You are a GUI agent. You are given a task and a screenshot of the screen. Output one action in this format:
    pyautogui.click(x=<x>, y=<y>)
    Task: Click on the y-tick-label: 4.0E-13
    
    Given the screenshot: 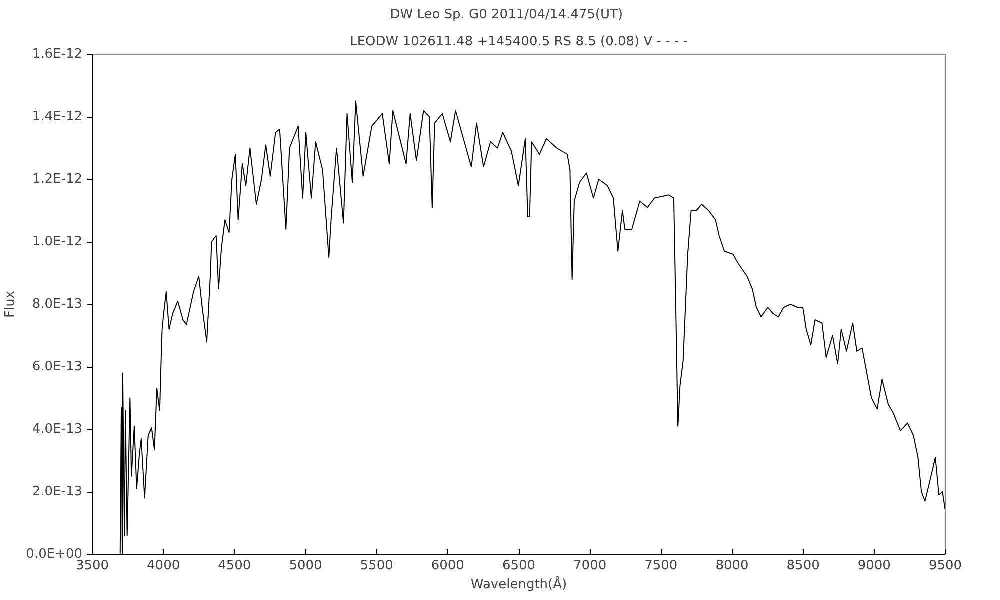 What is the action you would take?
    pyautogui.click(x=57, y=429)
    